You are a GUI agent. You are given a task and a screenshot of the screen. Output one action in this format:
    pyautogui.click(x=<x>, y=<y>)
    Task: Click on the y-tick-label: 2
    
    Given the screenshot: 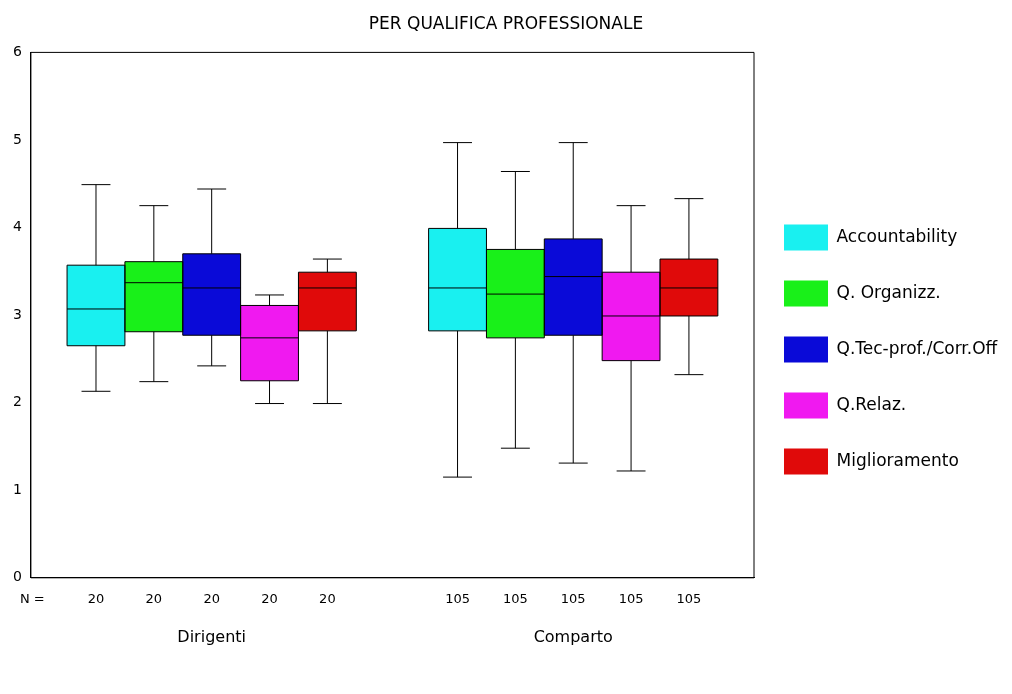 What is the action you would take?
    pyautogui.click(x=17, y=401)
    